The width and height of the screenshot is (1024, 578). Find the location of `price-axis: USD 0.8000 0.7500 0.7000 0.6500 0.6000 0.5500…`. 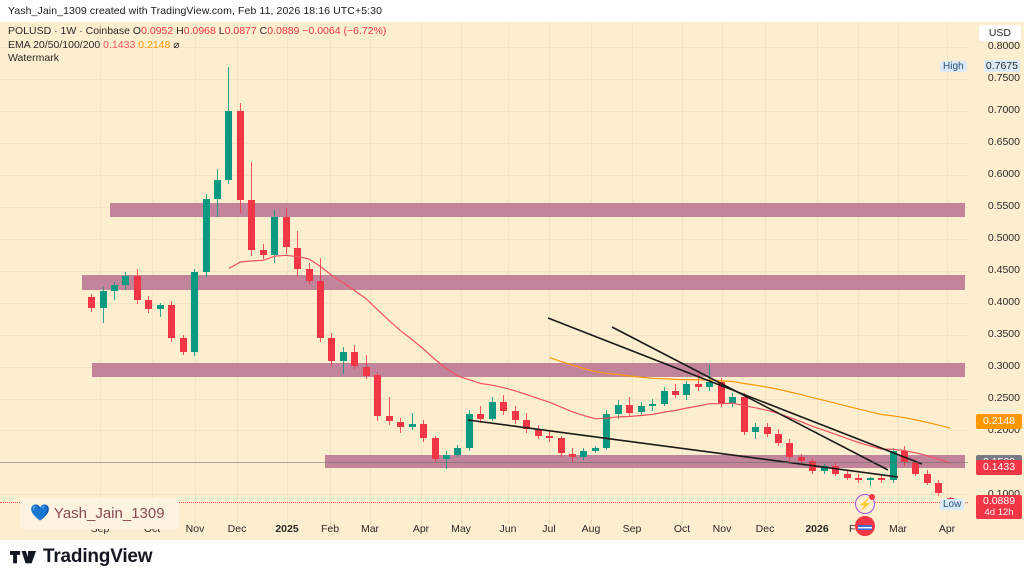

price-axis: USD 0.8000 0.7500 0.7000 0.6500 0.6000 0.5500… is located at coordinates (982, 281).